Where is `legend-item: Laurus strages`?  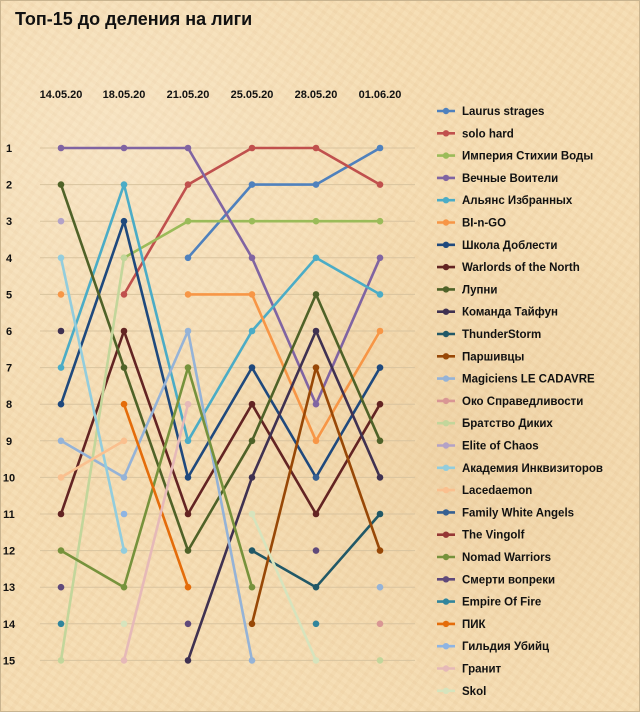
legend-item: Laurus strages is located at coordinates (490, 112).